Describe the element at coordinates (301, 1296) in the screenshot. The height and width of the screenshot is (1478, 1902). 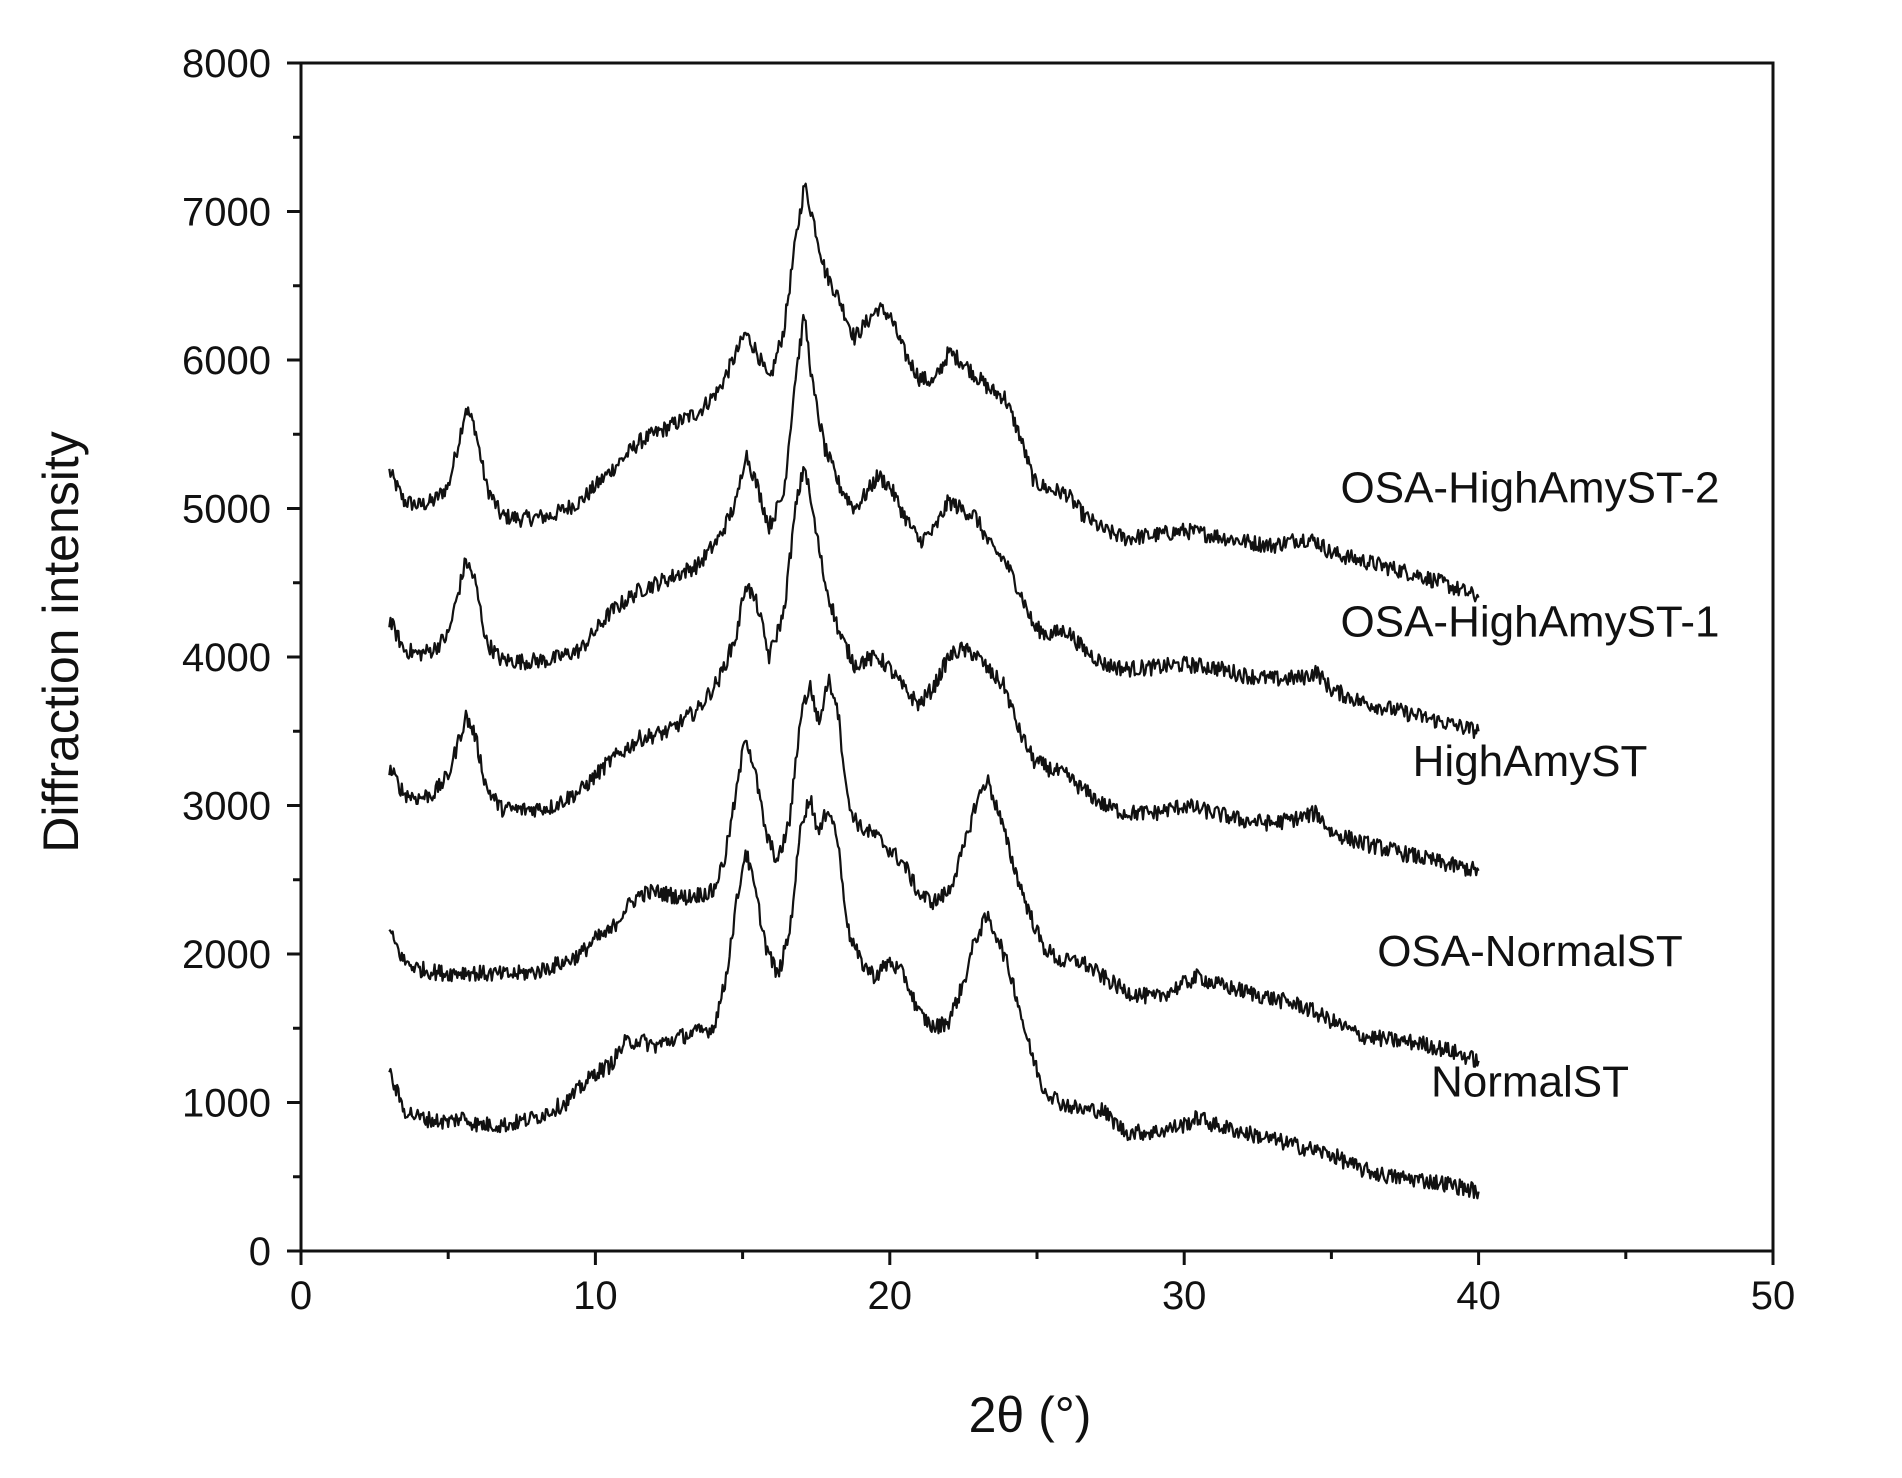
I see `x-tick-label: 0` at that location.